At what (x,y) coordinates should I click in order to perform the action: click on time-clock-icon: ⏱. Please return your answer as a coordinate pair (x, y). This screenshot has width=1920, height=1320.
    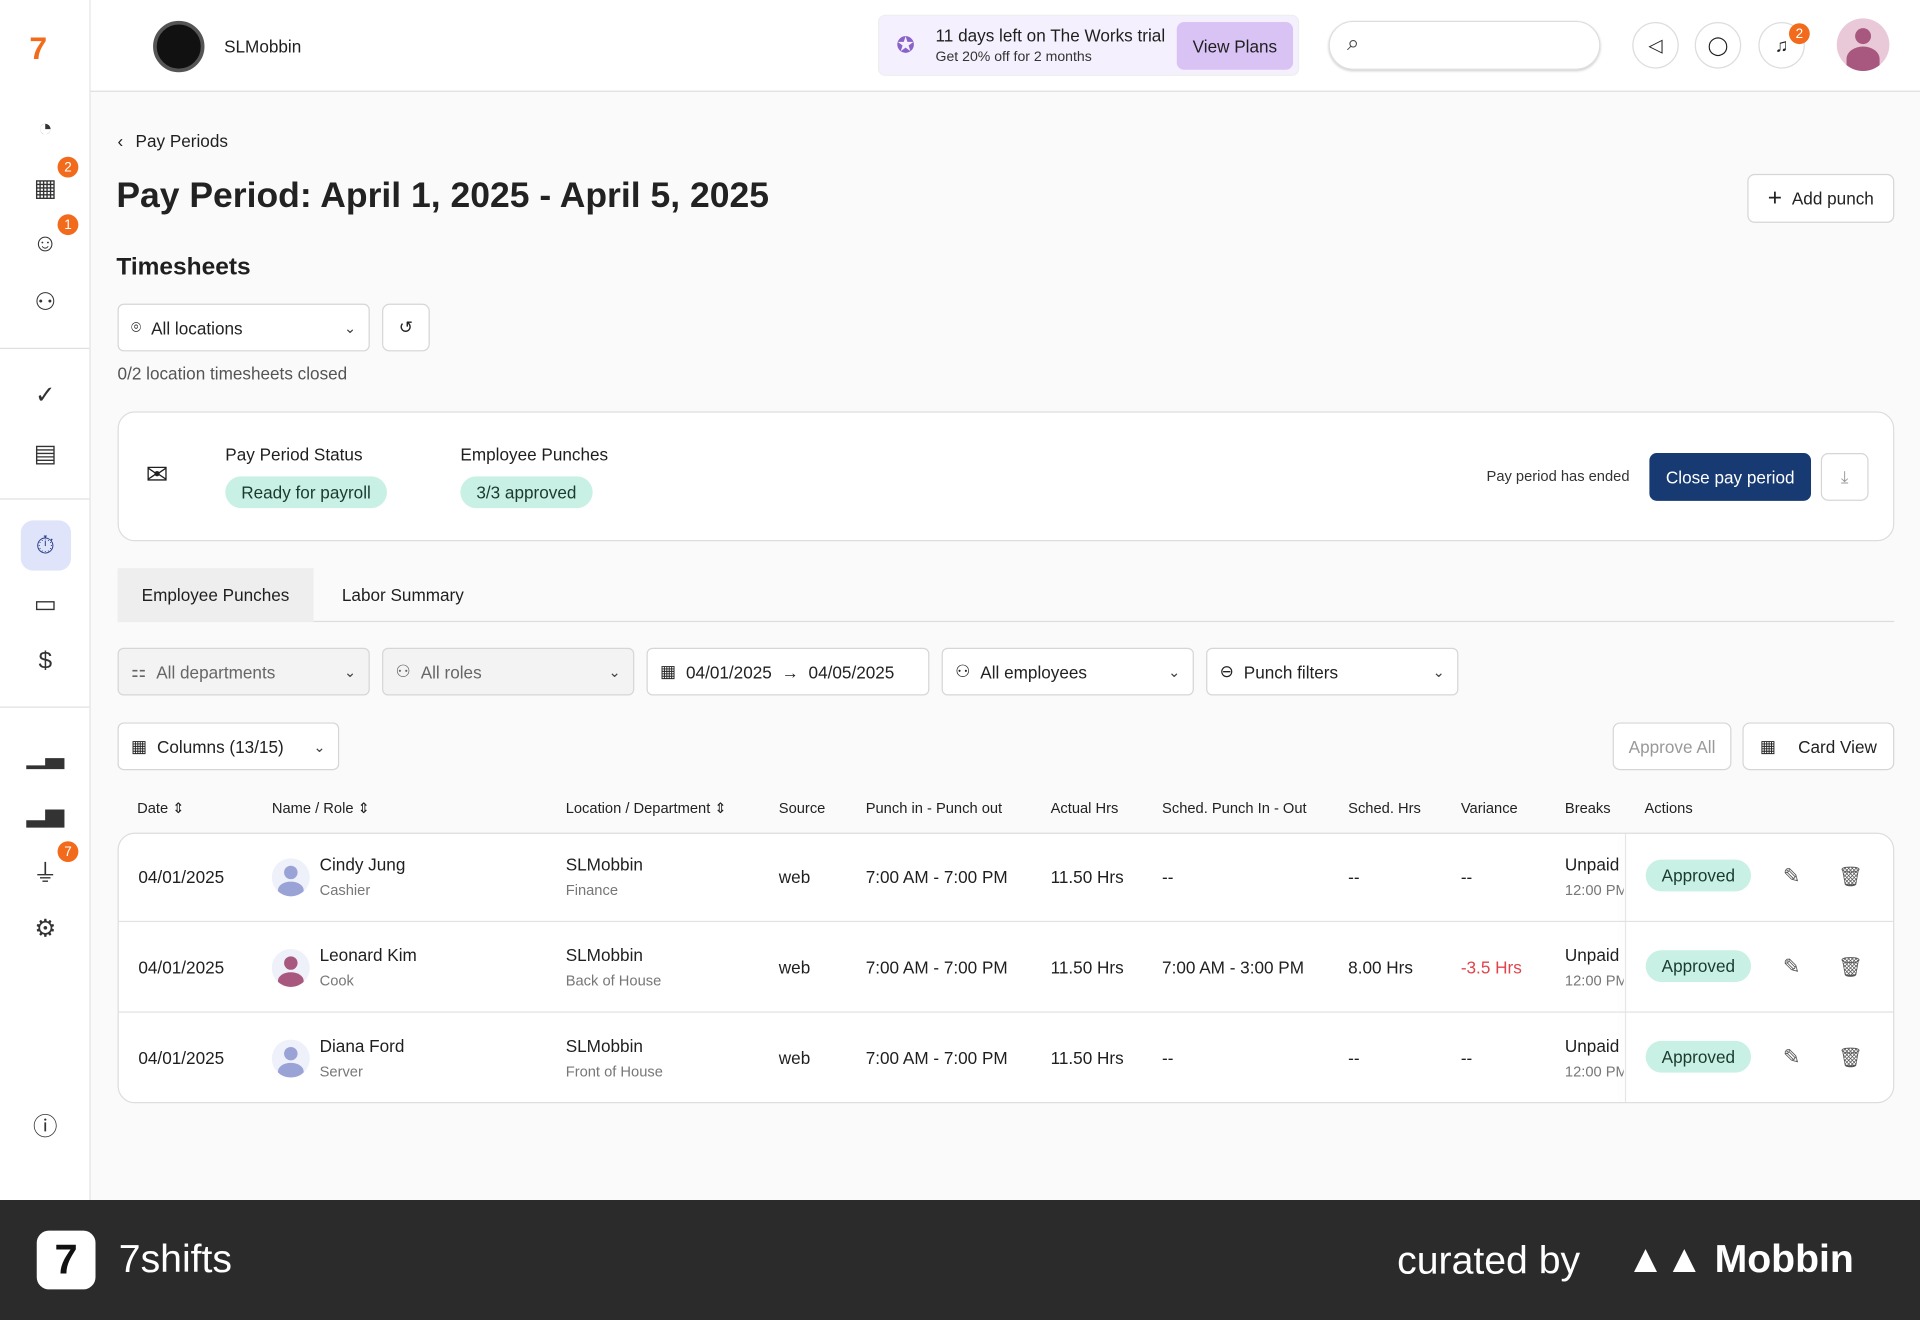
    Looking at the image, I should click on (45, 545).